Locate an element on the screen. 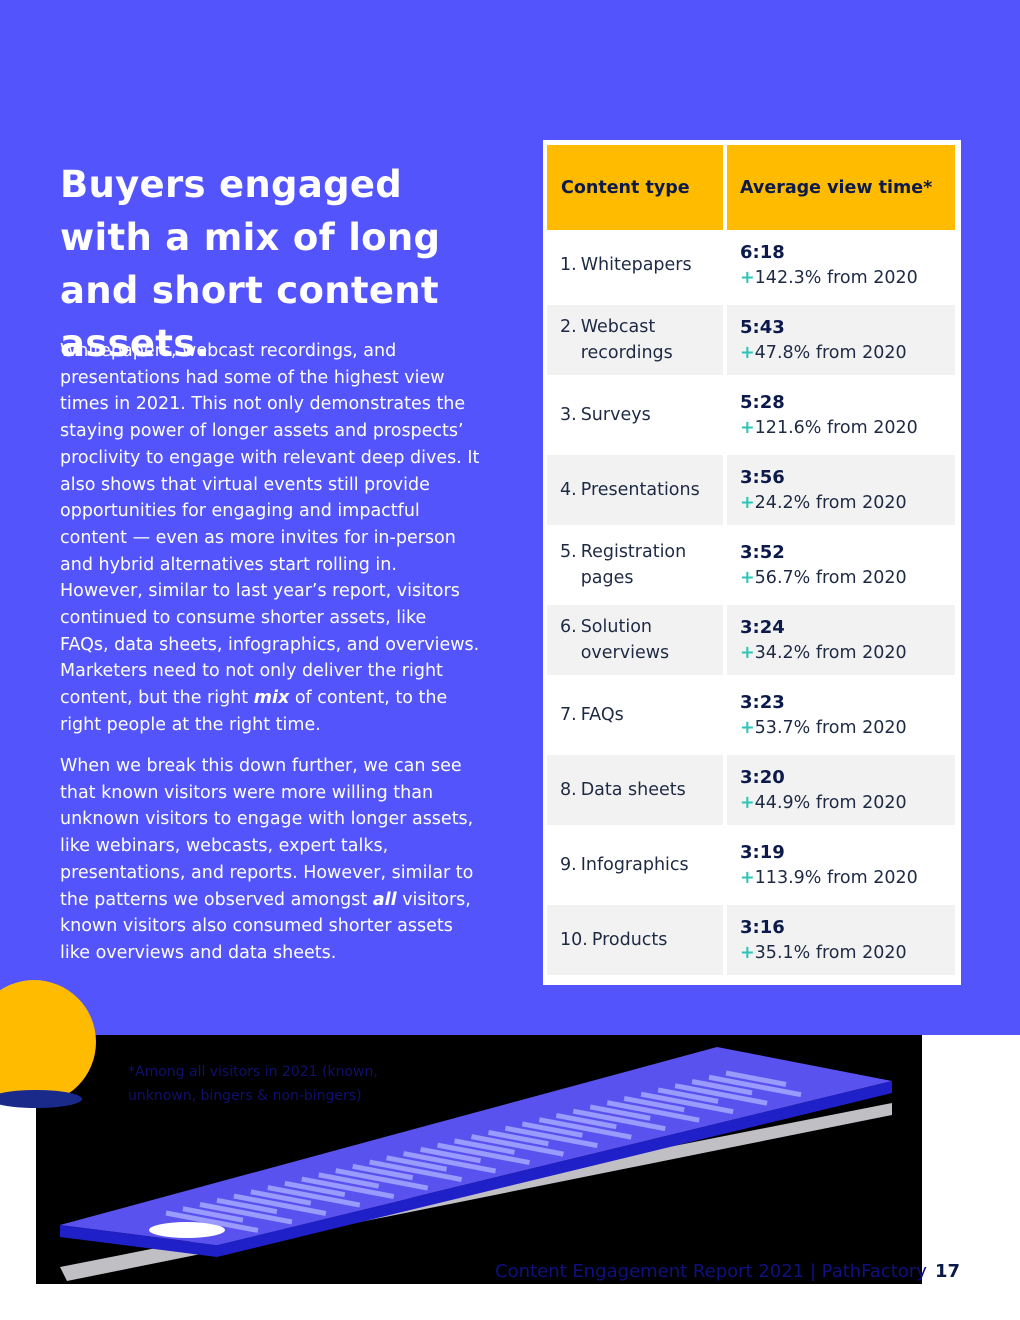 This screenshot has height=1320, width=1020. ruler-illustration is located at coordinates (476, 1164).